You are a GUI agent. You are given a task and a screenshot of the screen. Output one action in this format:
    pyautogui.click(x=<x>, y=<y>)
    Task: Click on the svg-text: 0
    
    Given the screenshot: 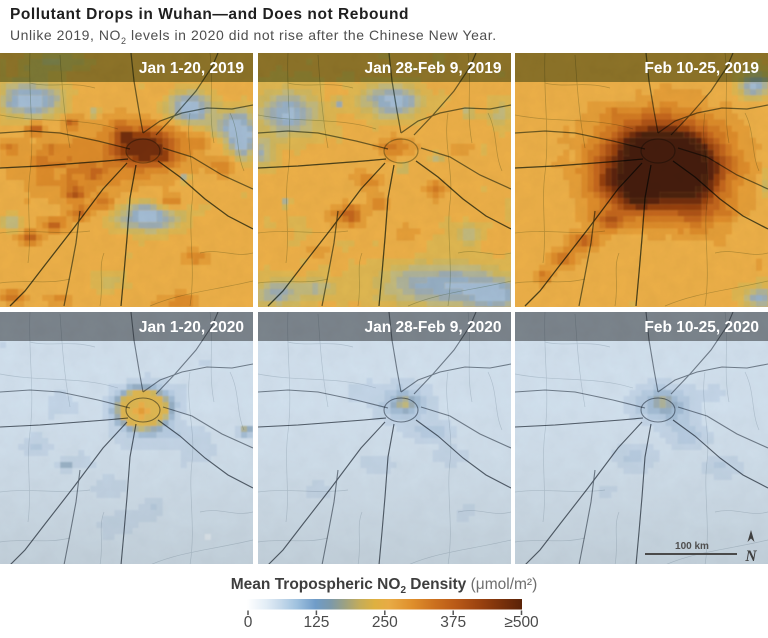 What is the action you would take?
    pyautogui.click(x=248, y=622)
    